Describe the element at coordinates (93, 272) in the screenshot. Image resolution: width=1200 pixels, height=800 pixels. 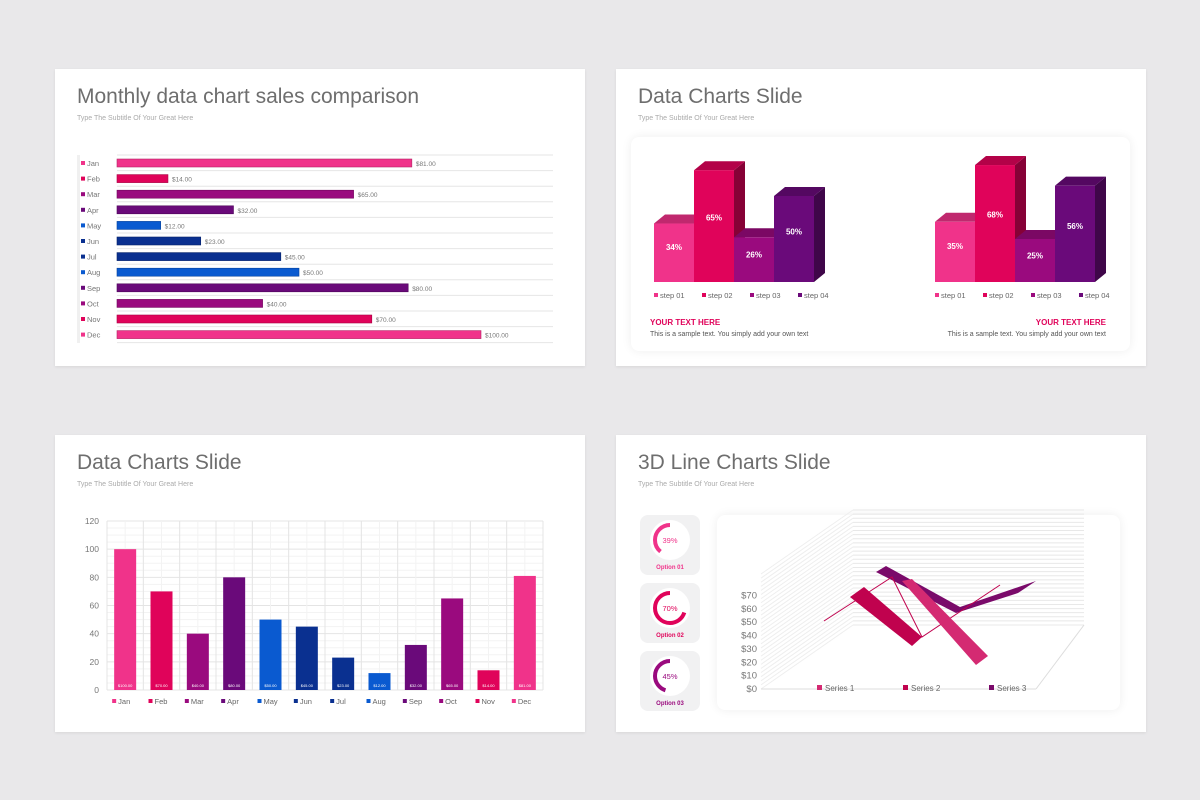
I see `category-label: Aug` at that location.